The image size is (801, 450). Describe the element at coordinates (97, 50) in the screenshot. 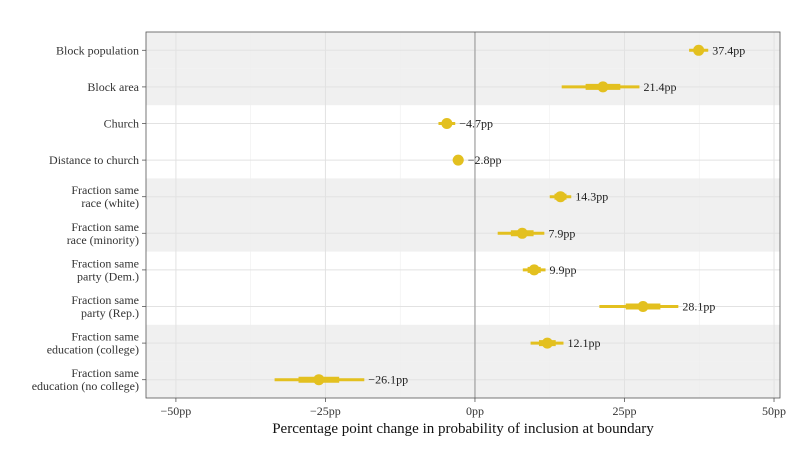

I see `y-tick-label: Block population` at that location.